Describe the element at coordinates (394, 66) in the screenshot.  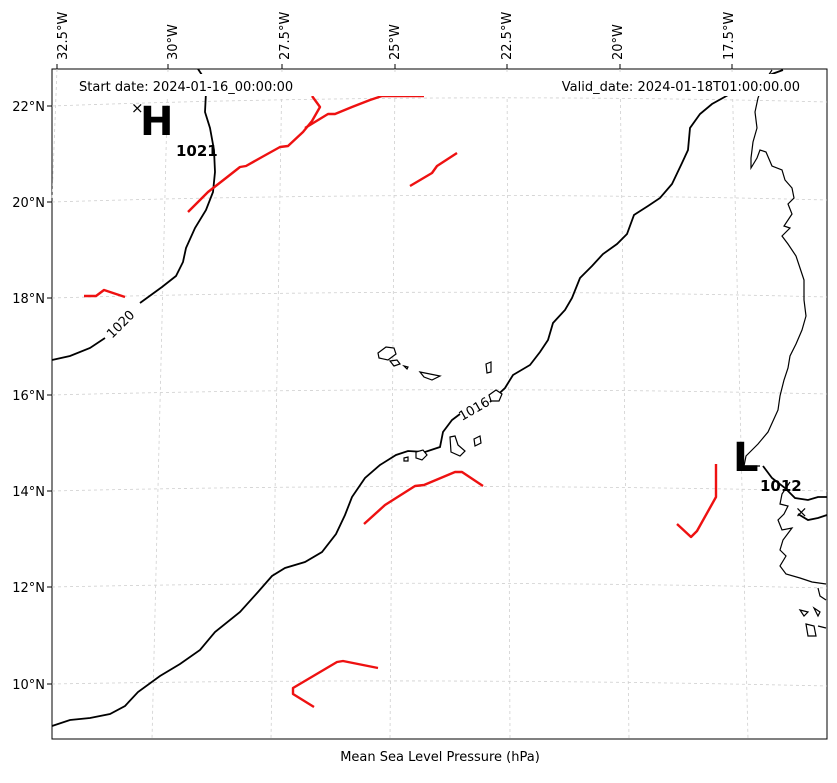
I see `lon-tick-marks` at that location.